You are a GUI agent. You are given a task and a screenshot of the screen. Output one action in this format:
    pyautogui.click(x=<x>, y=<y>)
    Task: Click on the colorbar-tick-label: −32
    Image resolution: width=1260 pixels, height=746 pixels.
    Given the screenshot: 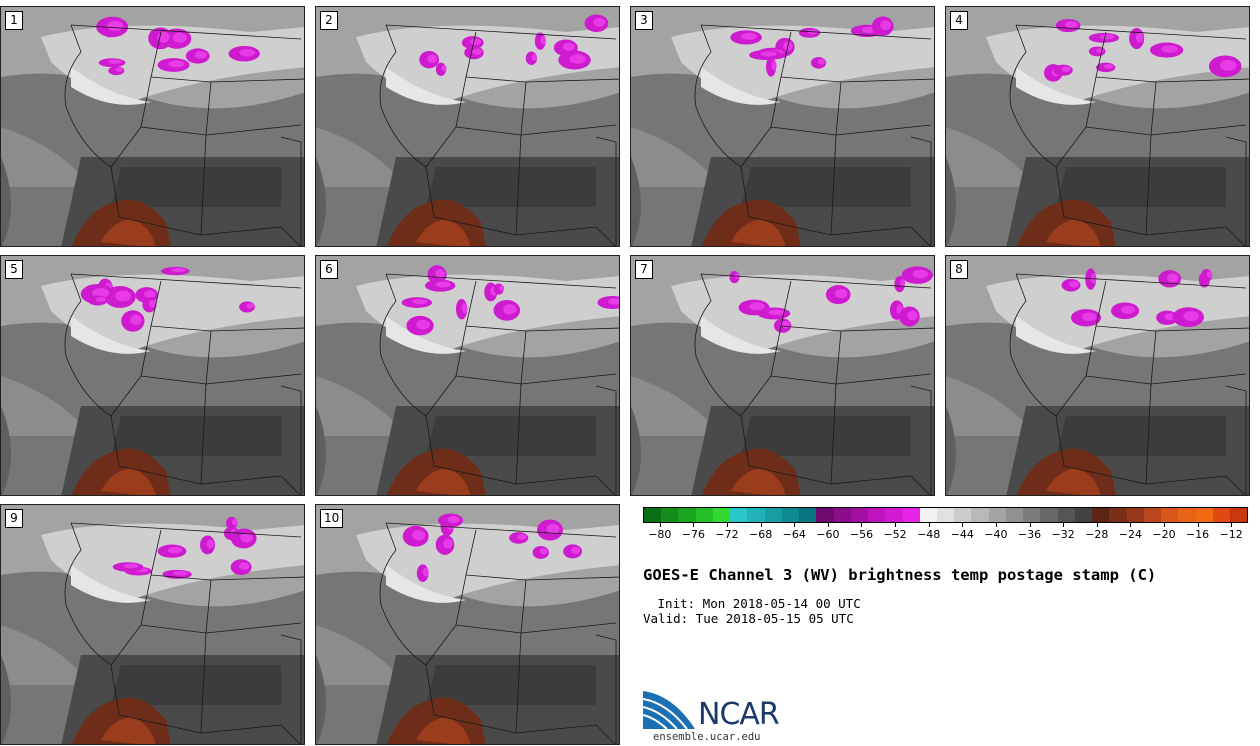 What is the action you would take?
    pyautogui.click(x=1063, y=534)
    